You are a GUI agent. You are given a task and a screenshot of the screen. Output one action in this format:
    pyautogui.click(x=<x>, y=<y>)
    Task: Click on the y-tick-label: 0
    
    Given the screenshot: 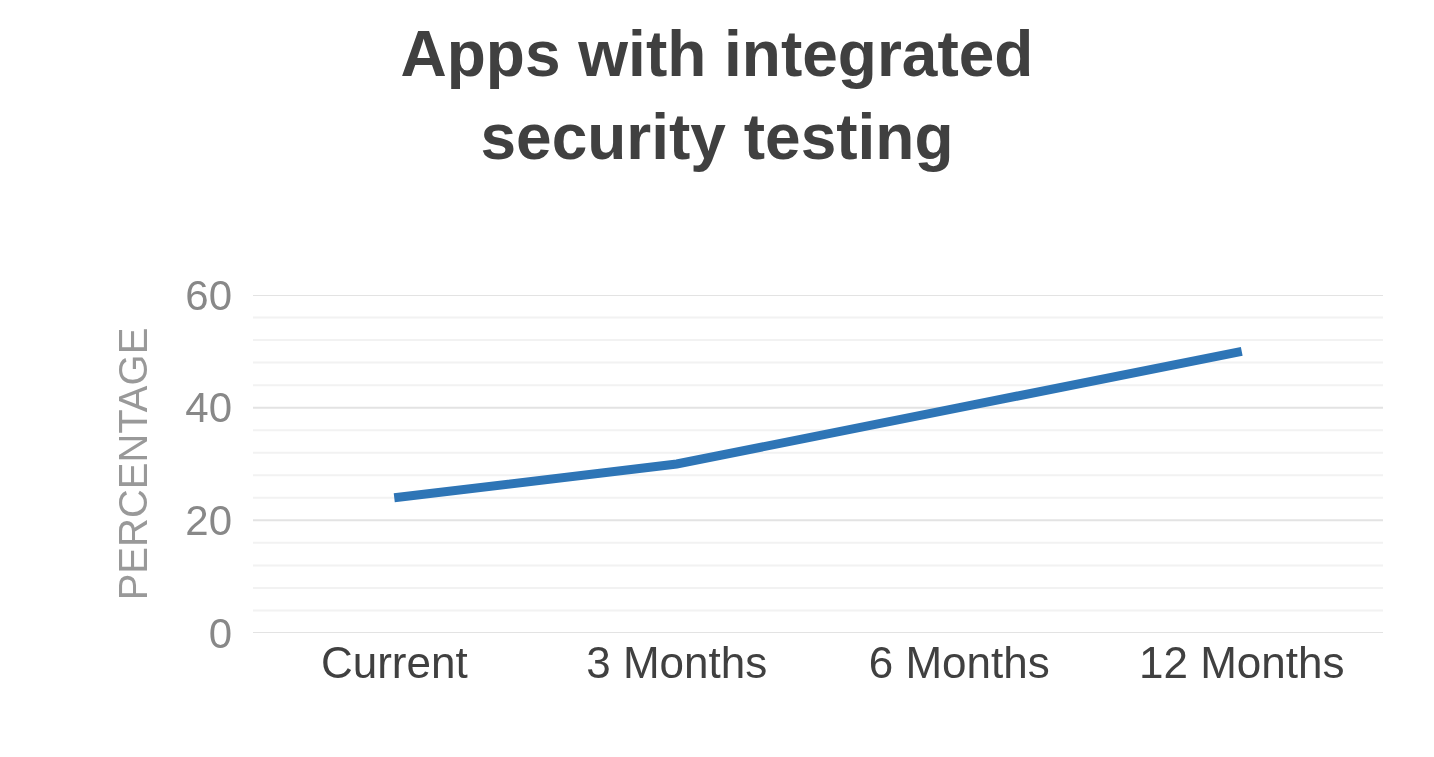 What is the action you would take?
    pyautogui.click(x=220, y=633)
    